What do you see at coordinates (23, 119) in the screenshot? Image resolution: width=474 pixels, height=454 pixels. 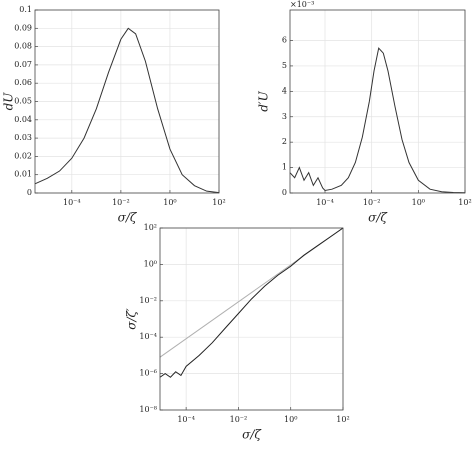 I see `y-tick-label: 0.04` at bounding box center [23, 119].